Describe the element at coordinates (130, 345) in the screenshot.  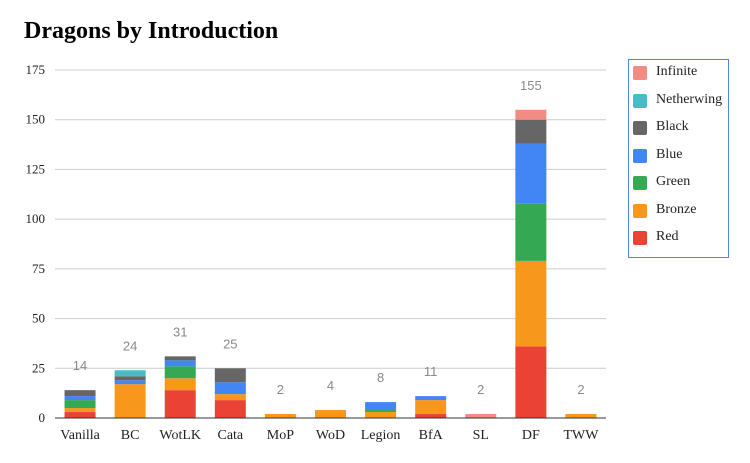
I see `total-data-label: 24` at that location.